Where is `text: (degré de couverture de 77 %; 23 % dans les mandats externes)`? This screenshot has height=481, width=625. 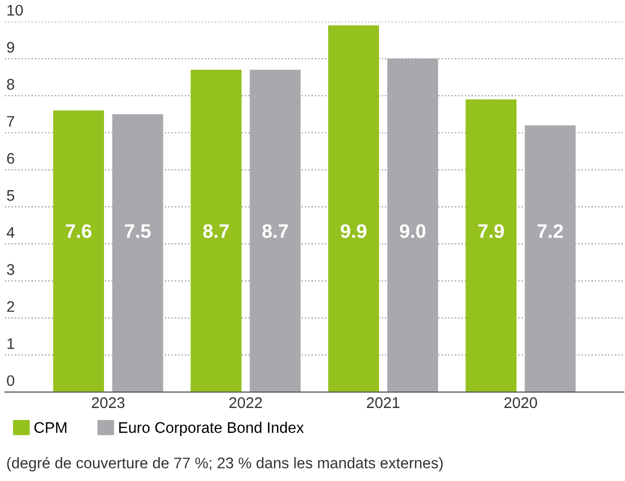
text: (degré de couverture de 77 %; 23 % dans les mandats externes) is located at coordinates (225, 464).